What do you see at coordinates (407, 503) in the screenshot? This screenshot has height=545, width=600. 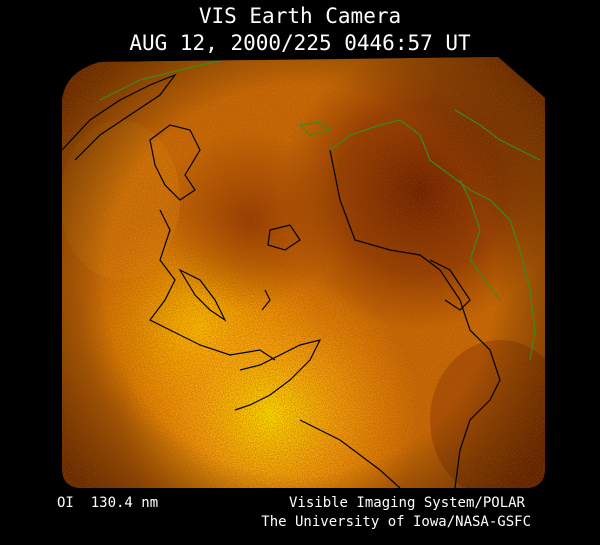 I see `instrument: Visible Imaging System/POLAR` at bounding box center [407, 503].